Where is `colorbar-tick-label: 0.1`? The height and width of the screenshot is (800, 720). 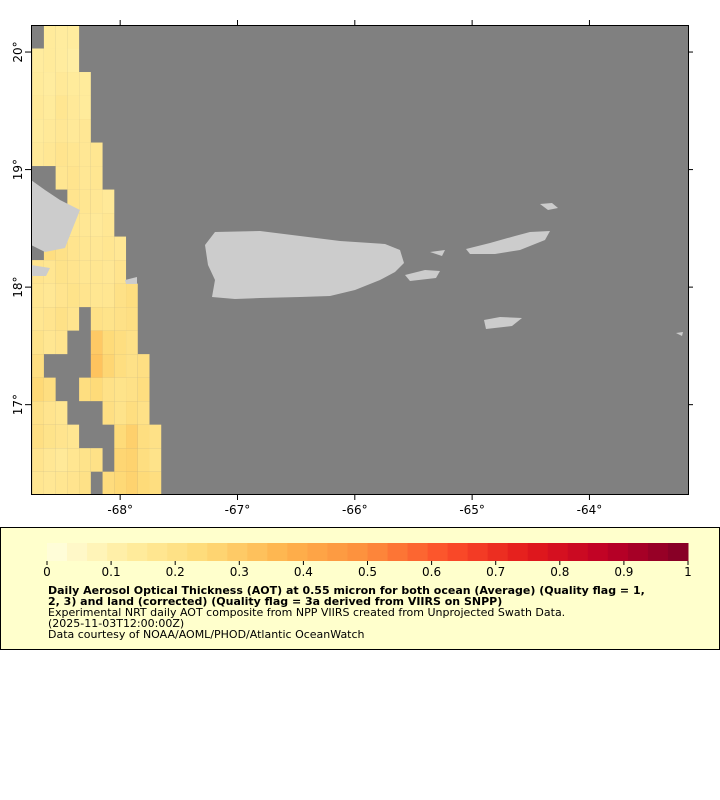
colorbar-tick-label: 0.1 is located at coordinates (111, 572).